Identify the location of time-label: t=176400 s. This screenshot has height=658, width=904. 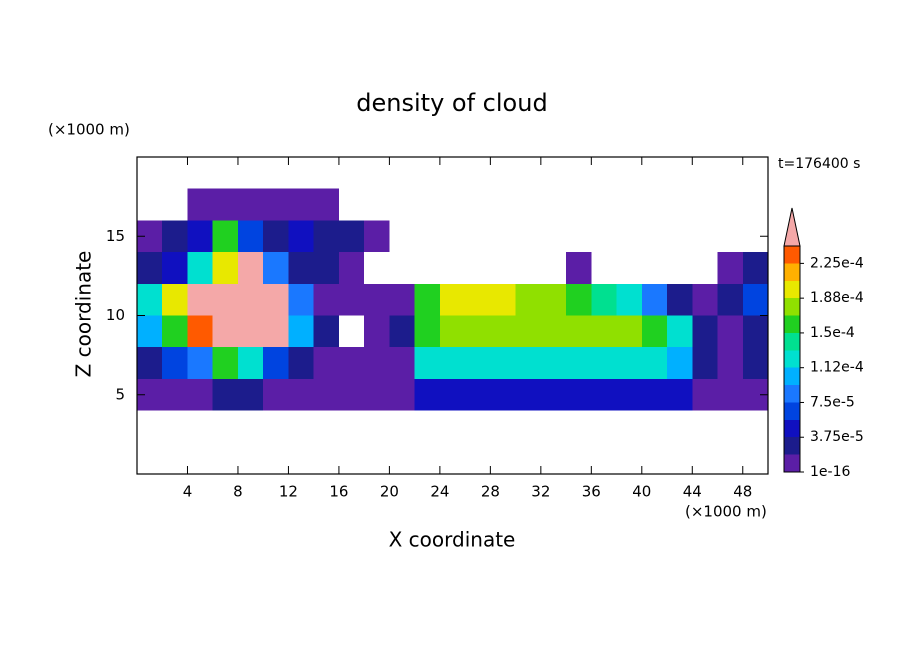
(819, 164).